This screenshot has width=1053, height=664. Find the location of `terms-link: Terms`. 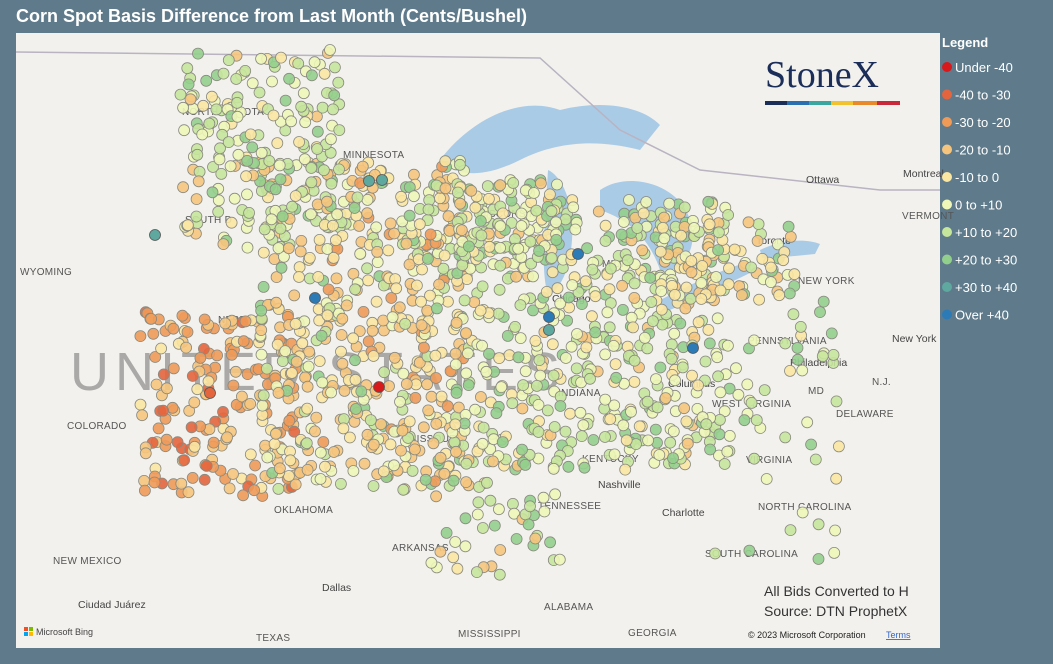

terms-link: Terms is located at coordinates (898, 635).